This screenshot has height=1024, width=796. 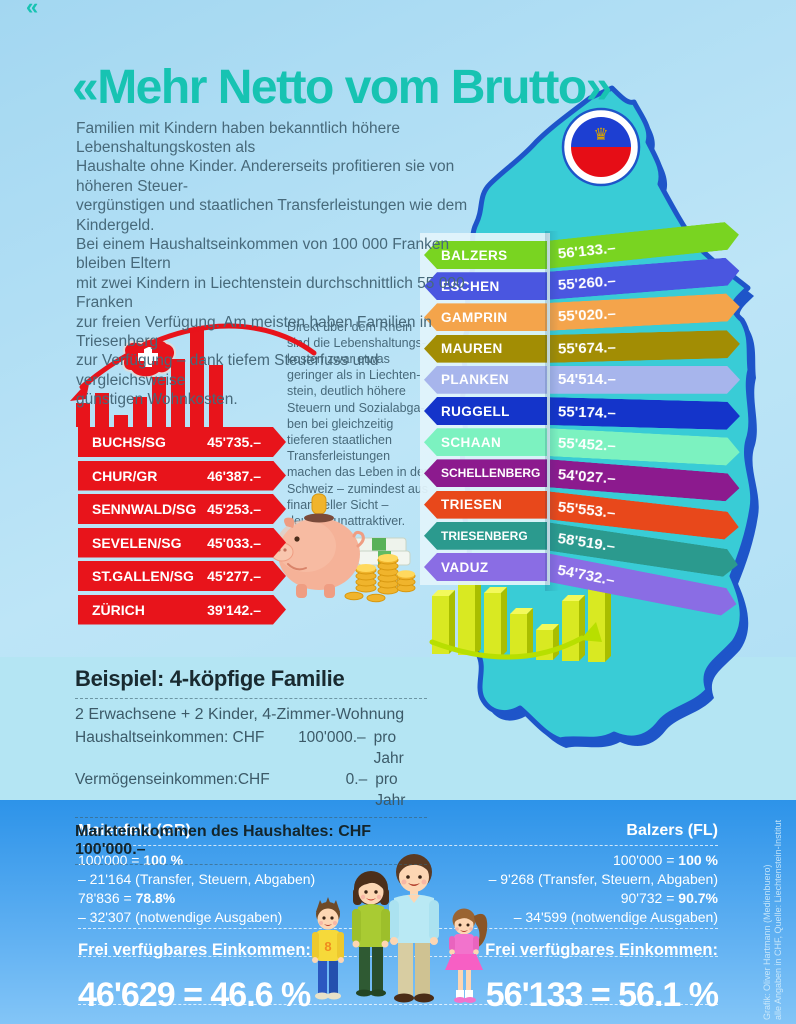 I want to click on banner-value-ruggell: 55'174.–, so click(x=643, y=413).